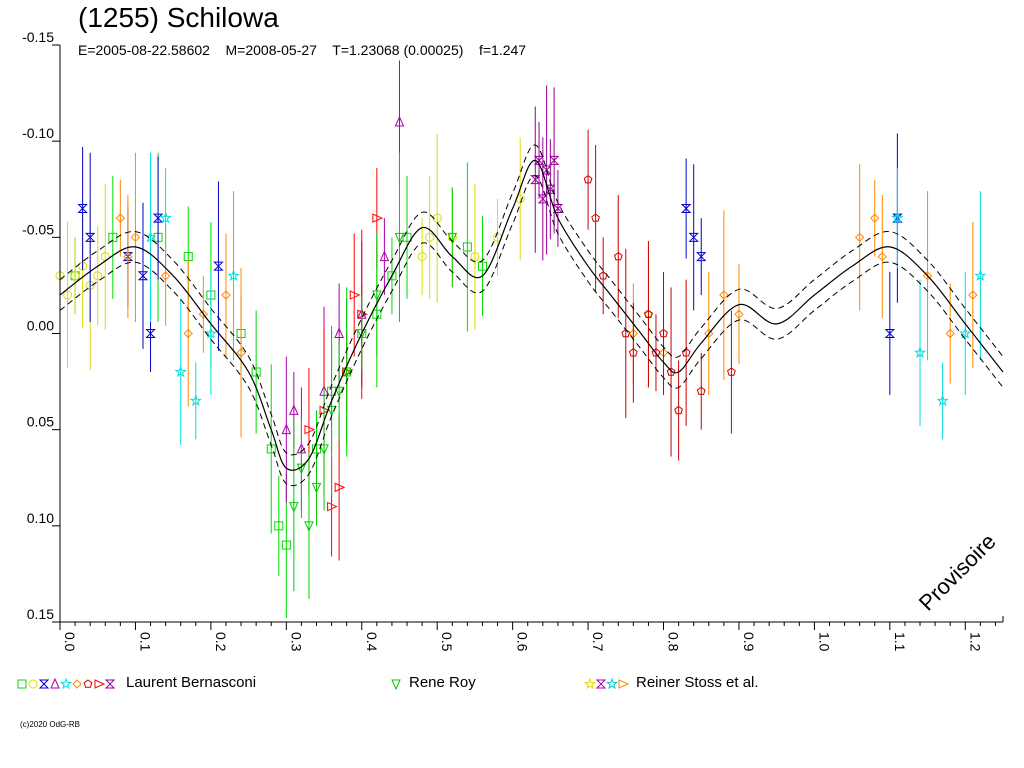 This screenshot has width=1024, height=768. Describe the element at coordinates (975, 642) in the screenshot. I see `x-tick-label: 1.2` at that location.